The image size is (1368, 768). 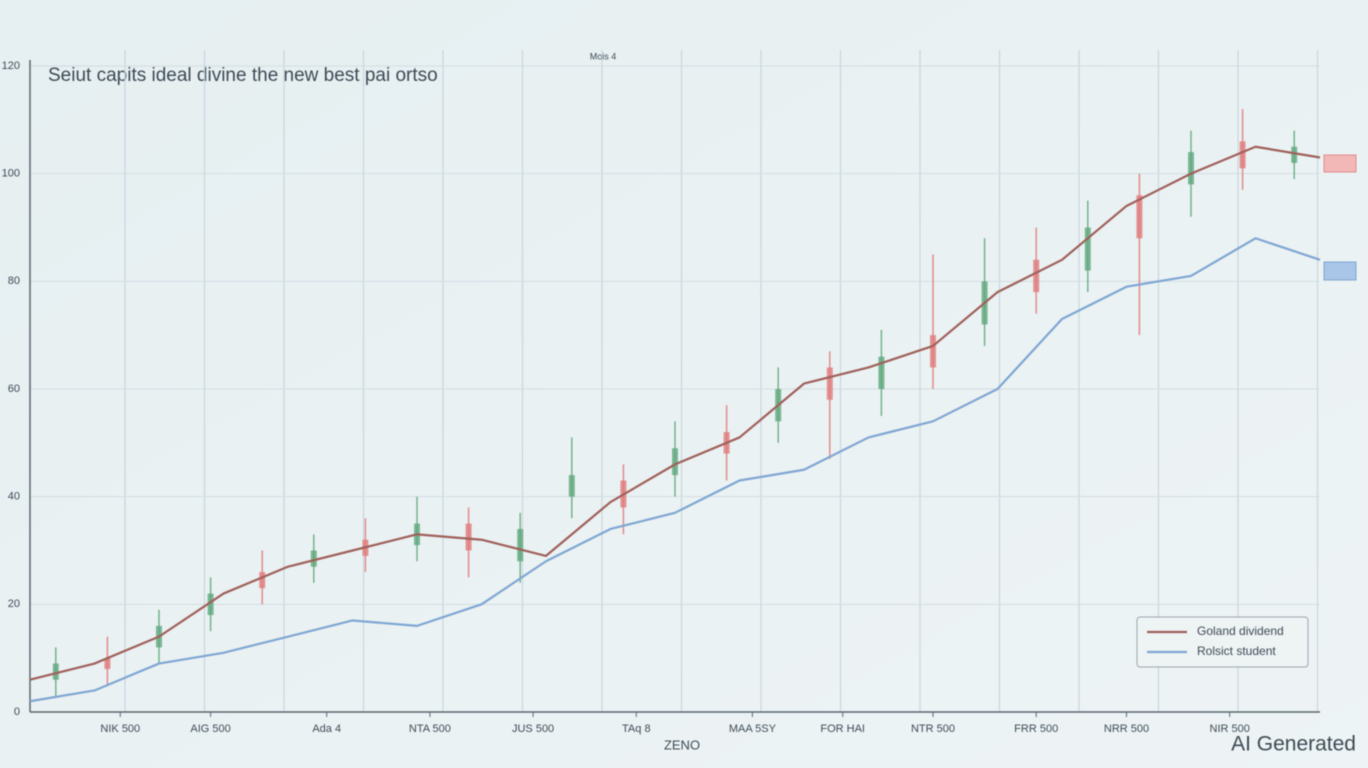 I want to click on y-tick-label: 80, so click(x=14, y=281).